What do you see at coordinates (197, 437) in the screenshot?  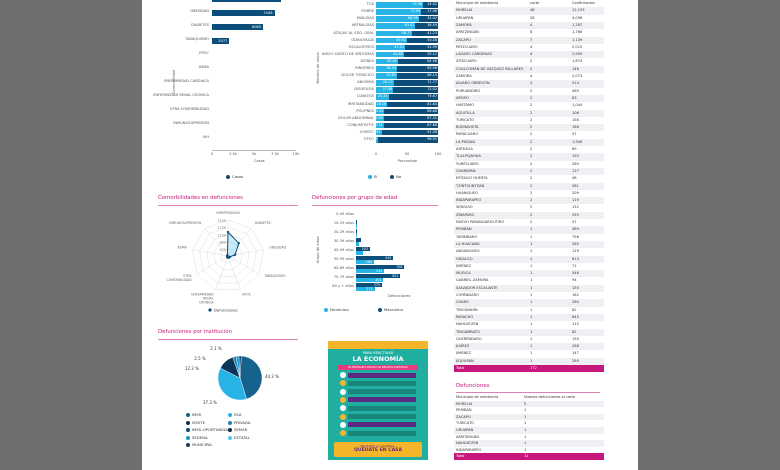 I see `institution-legend-item: SEDENA` at bounding box center [197, 437].